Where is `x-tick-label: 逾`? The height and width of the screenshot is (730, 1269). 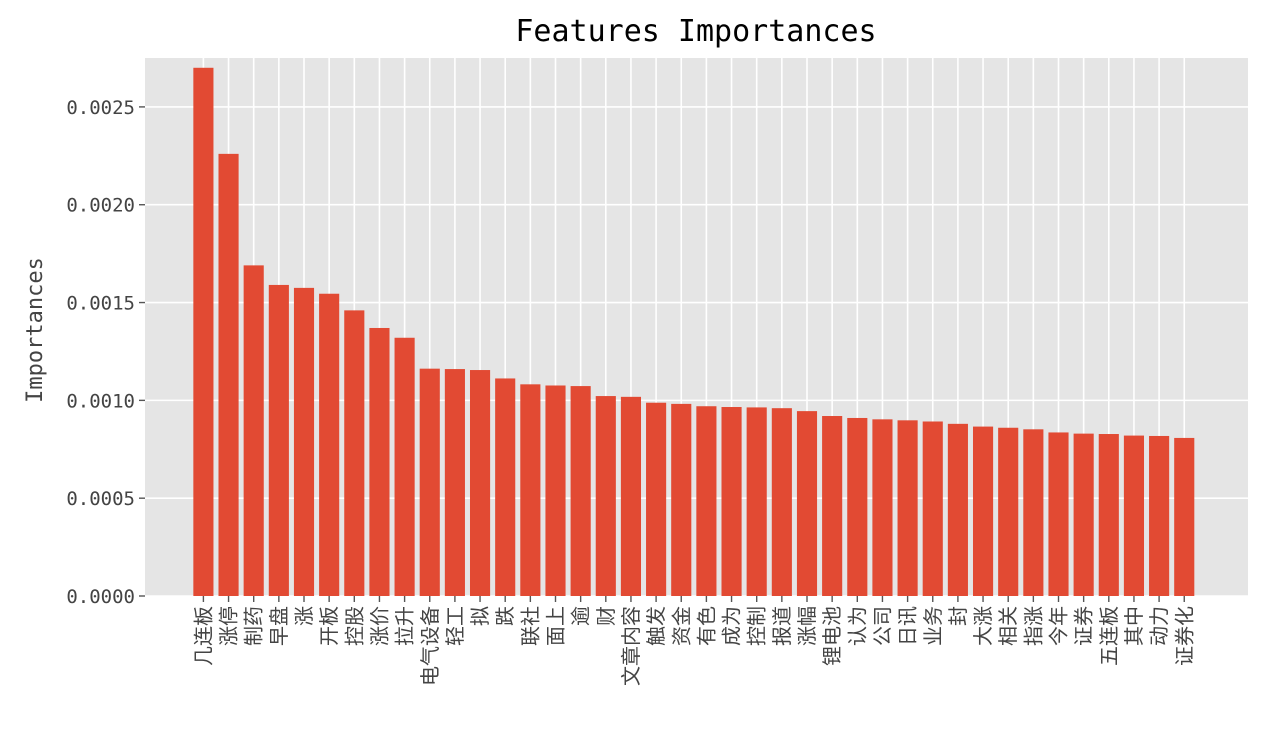
x-tick-label: 逾 is located at coordinates (581, 616).